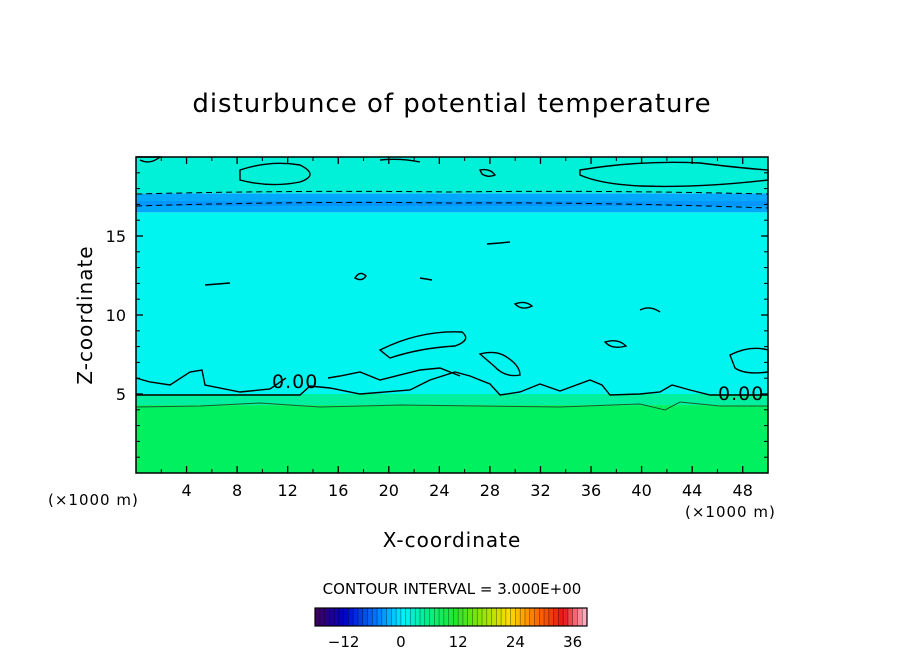 This screenshot has height=654, width=904. I want to click on x-tick-label: 12, so click(288, 490).